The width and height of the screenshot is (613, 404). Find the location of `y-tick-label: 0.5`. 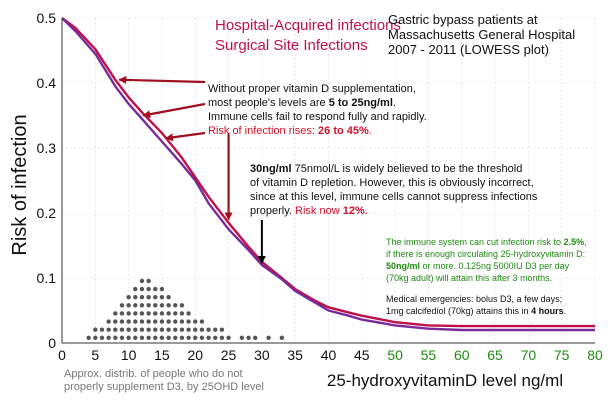

y-tick-label: 0.5 is located at coordinates (47, 18).